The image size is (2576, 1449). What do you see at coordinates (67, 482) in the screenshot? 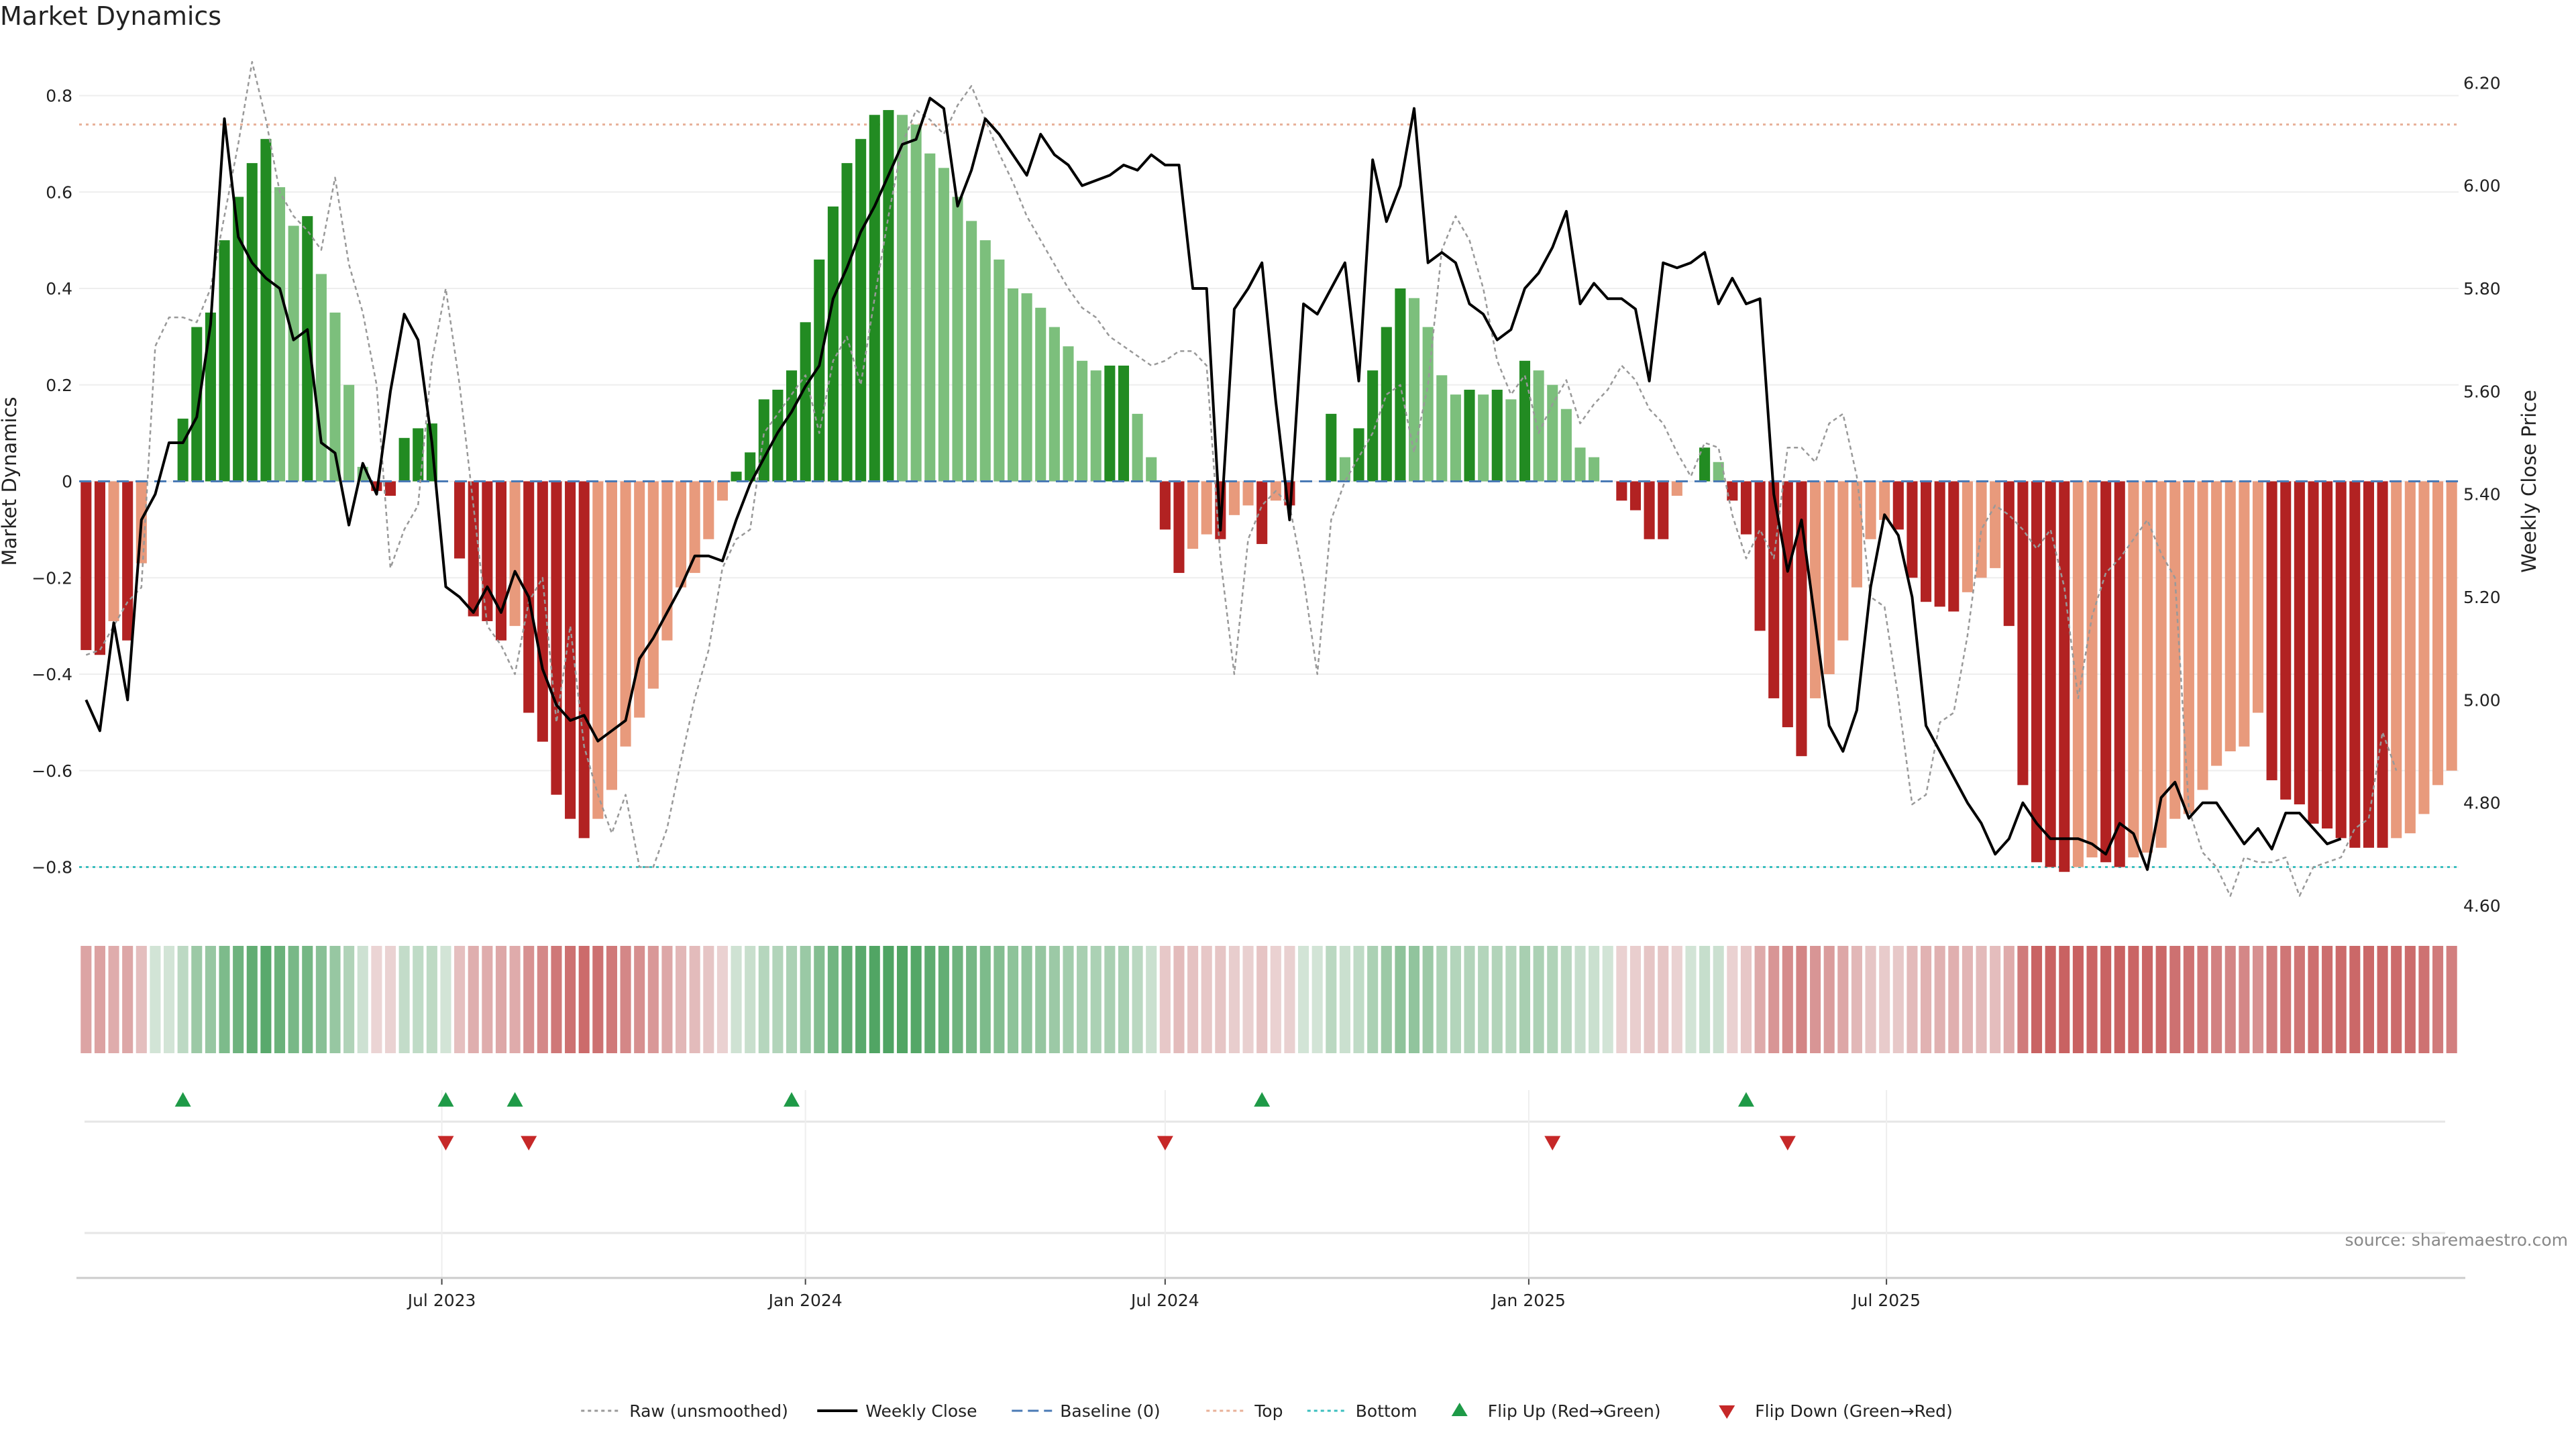
I see `y-left-tick-label: 0` at bounding box center [67, 482].